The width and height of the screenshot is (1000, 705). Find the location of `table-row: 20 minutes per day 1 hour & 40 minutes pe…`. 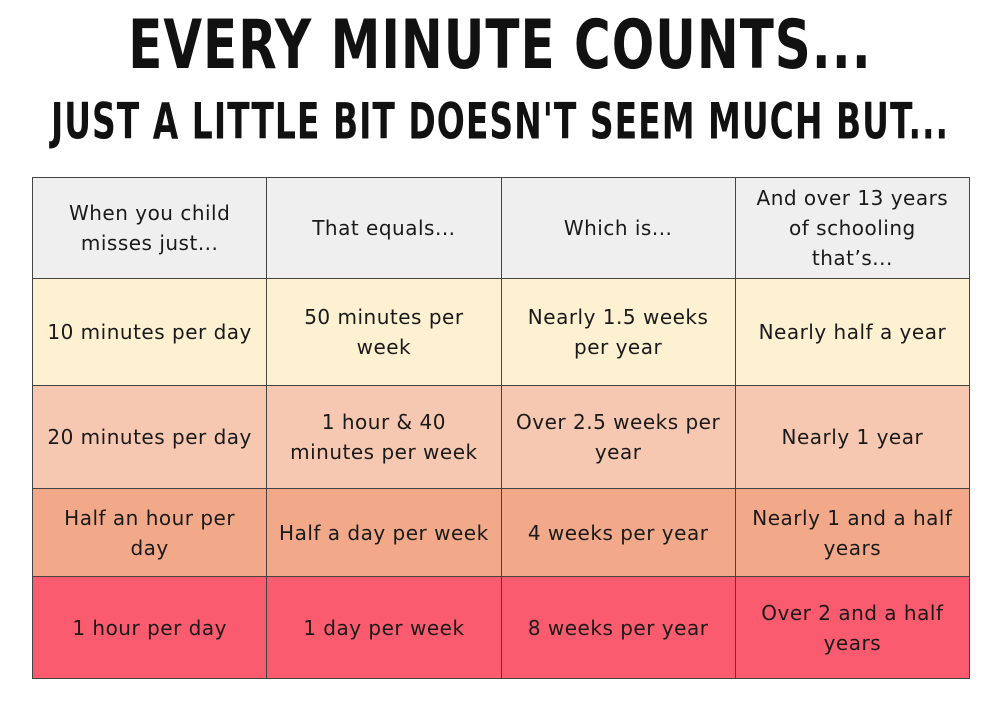

table-row: 20 minutes per day 1 hour & 40 minutes pe… is located at coordinates (501, 437).